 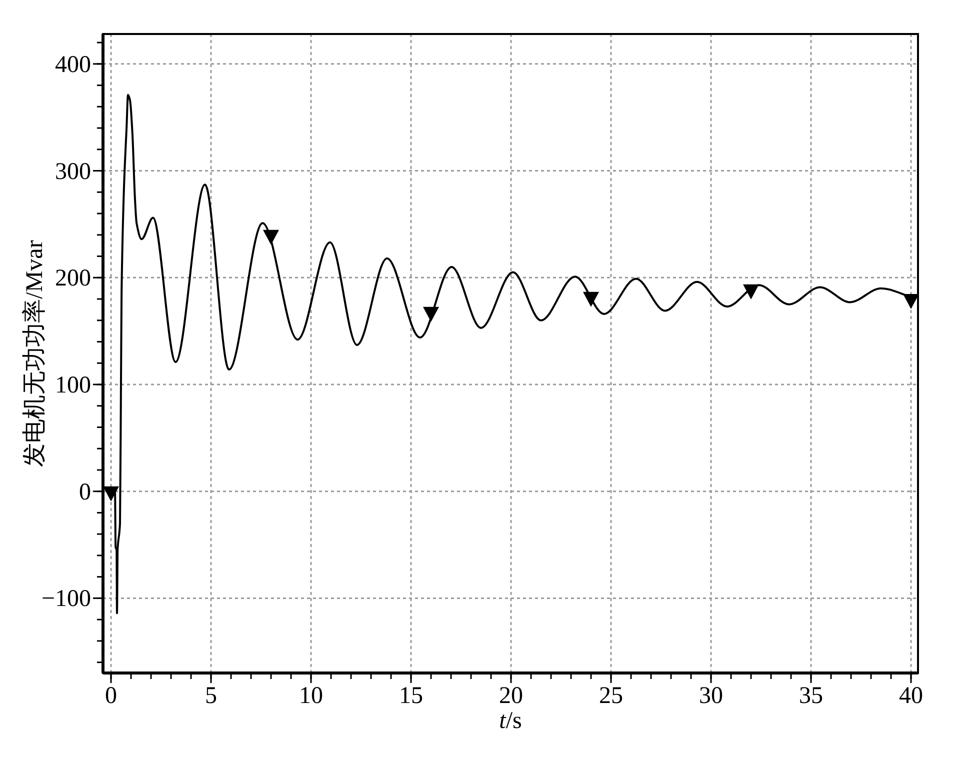 I want to click on x-tick-label: 35, so click(x=811, y=696).